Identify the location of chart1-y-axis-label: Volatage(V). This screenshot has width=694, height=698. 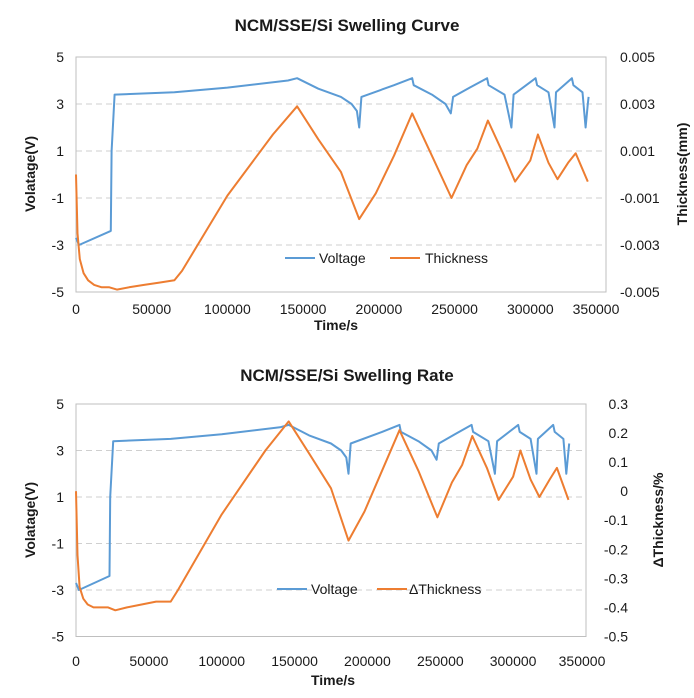
(30, 174).